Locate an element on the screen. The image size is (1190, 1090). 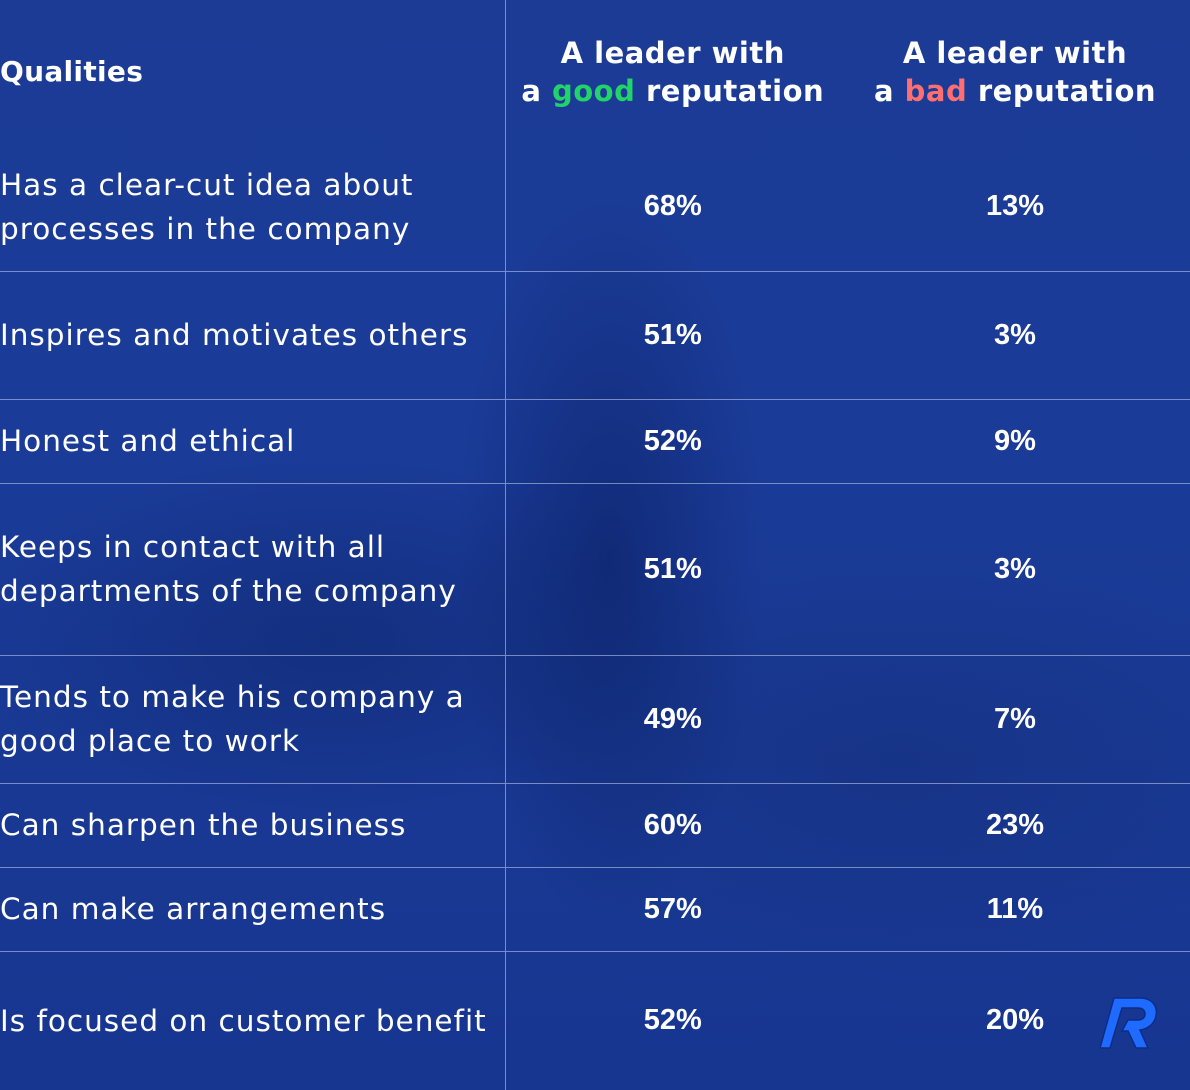
header-bad-reputation: A leader with a bad reputation is located at coordinates (1015, 71).